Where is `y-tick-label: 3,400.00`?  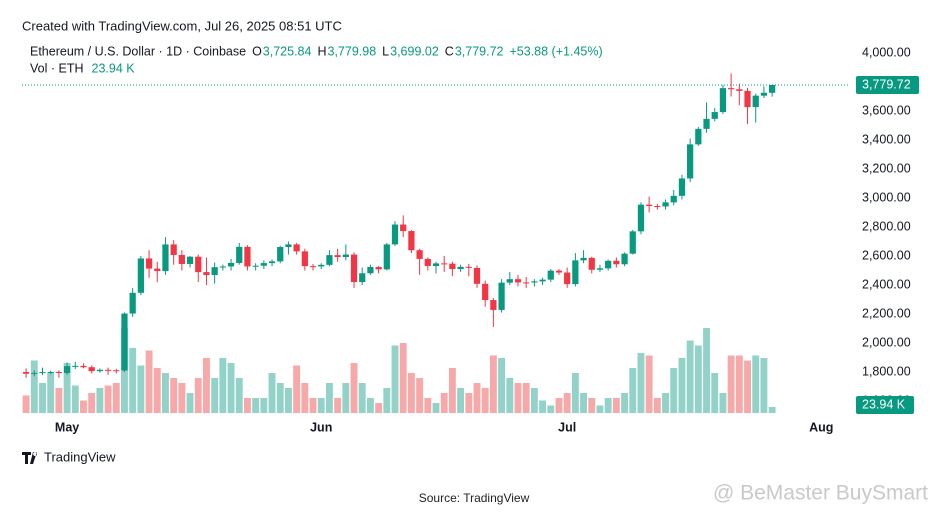 y-tick-label: 3,400.00 is located at coordinates (886, 139).